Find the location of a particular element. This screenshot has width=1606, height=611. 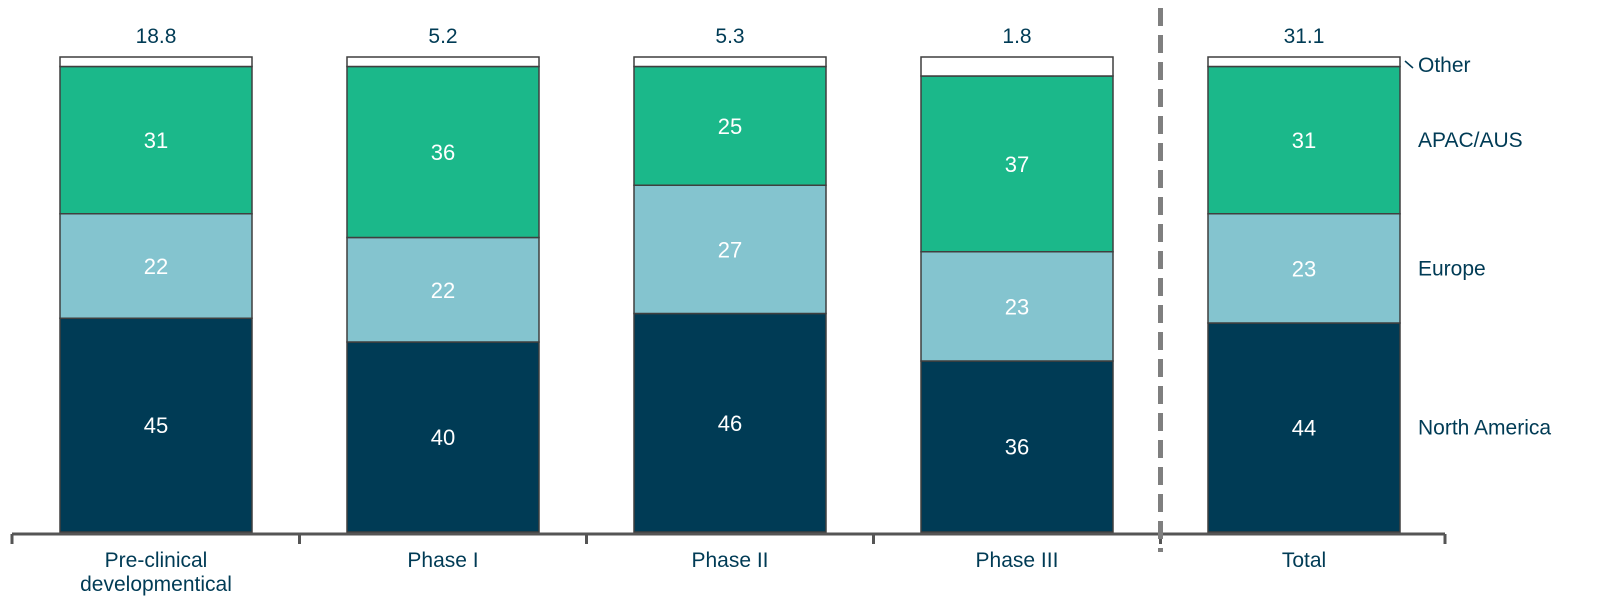

total-label-3: 1.8 is located at coordinates (1016, 36).